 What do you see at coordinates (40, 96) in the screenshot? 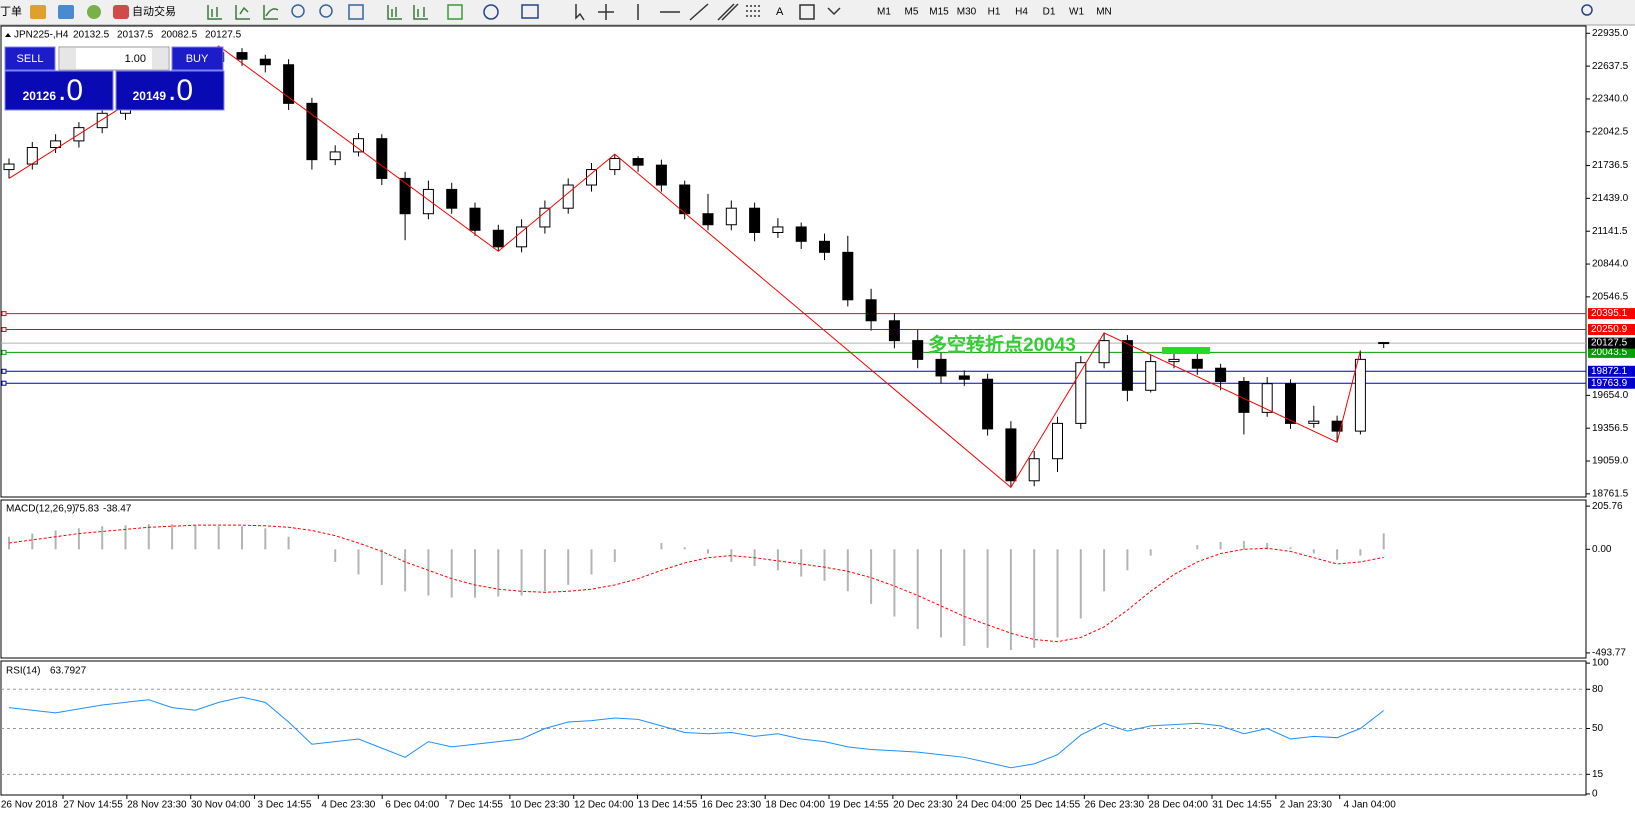
I see `bid-price: 20126` at bounding box center [40, 96].